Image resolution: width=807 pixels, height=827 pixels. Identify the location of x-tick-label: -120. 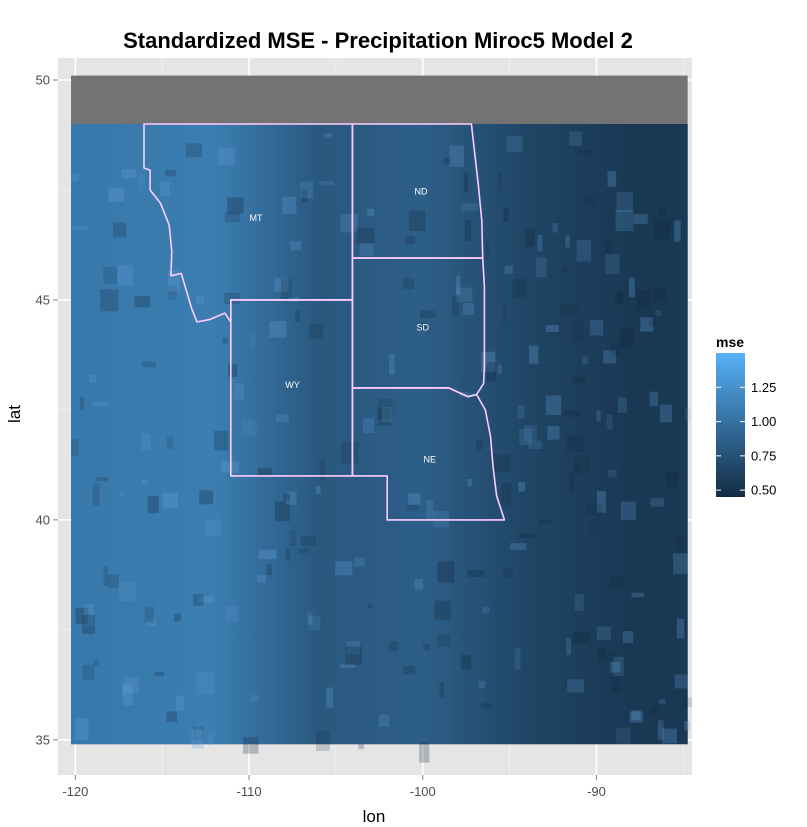
(75, 791).